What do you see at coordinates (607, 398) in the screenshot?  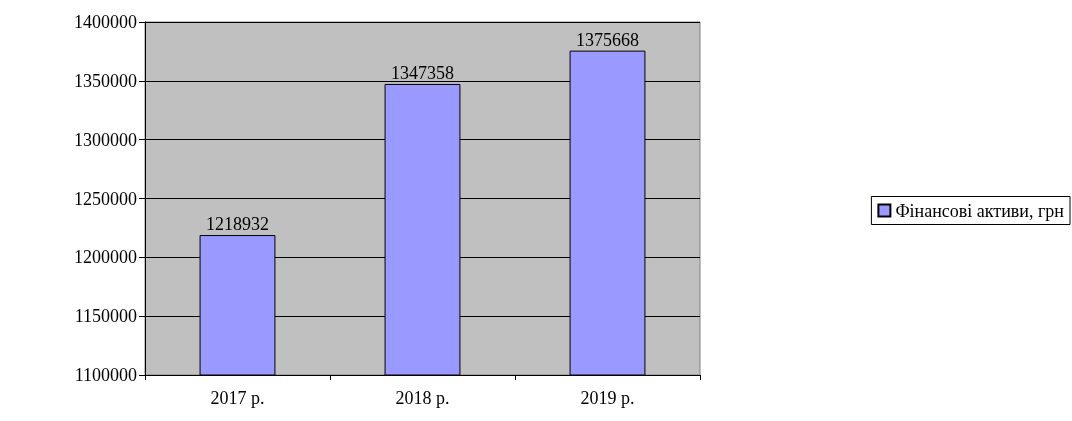 I see `x-tick-label: 2019 р.` at bounding box center [607, 398].